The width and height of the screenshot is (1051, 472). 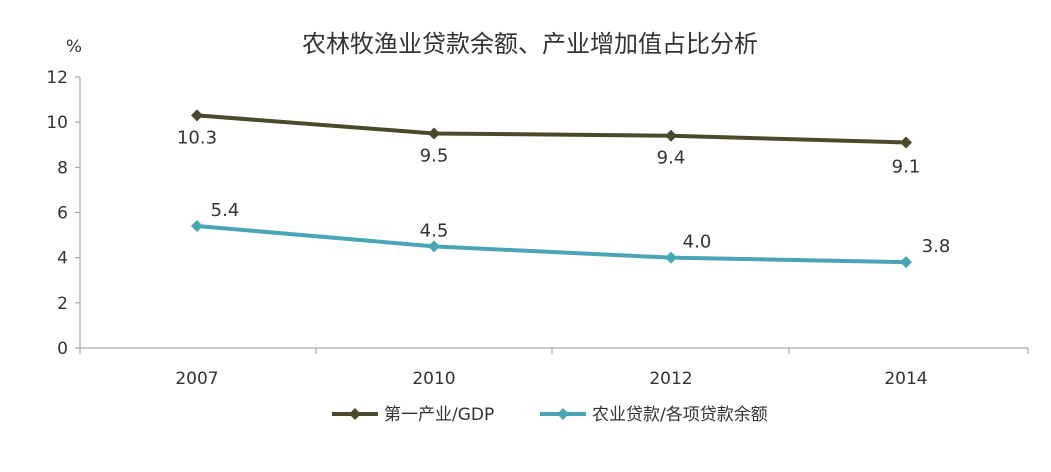 I want to click on y-tick-label: 4, so click(x=62, y=259).